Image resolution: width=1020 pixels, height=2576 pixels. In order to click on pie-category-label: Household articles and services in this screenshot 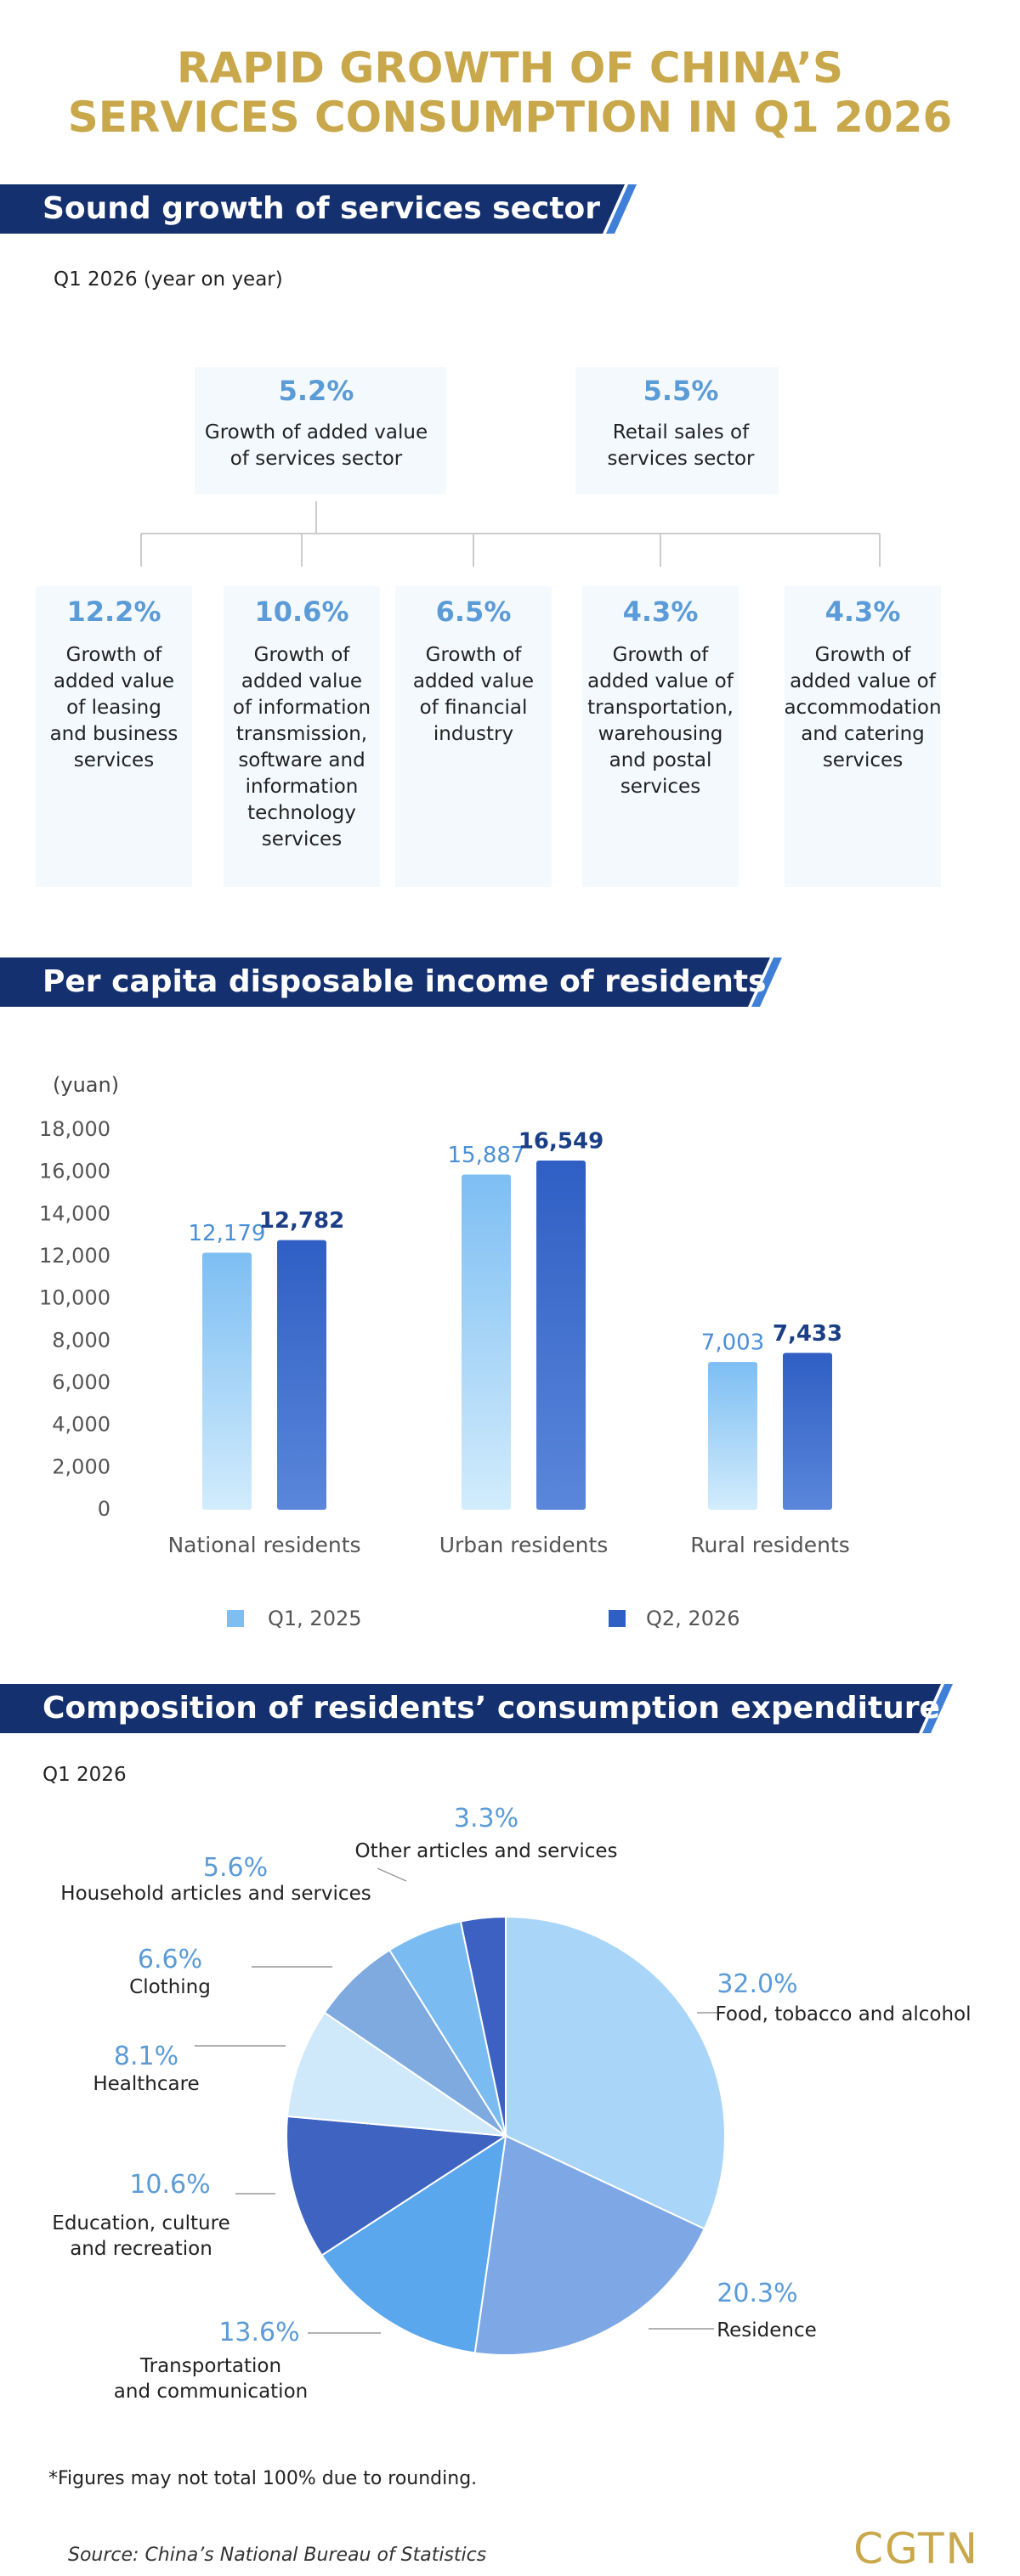, I will do `click(215, 1894)`.